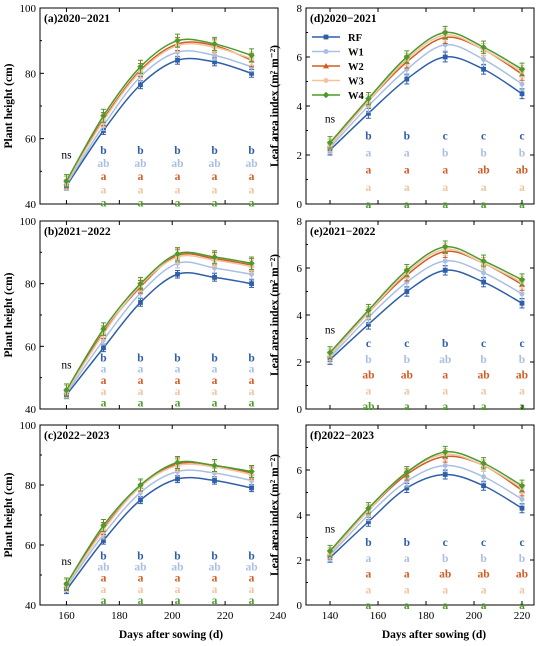  Describe the element at coordinates (171, 635) in the screenshot. I see `x-axis-label-left: Days after sowing (d)` at that location.